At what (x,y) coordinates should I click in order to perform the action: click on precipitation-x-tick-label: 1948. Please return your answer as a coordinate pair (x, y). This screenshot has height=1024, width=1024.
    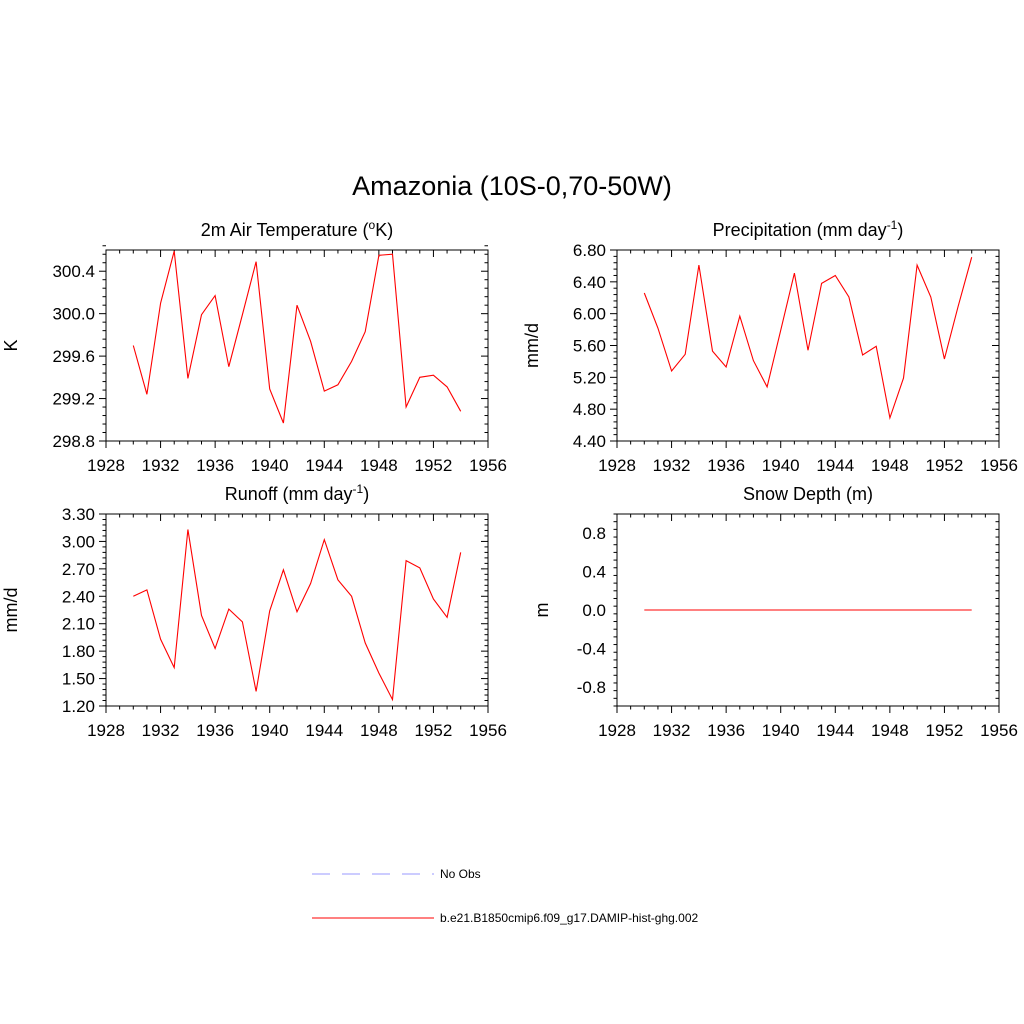
    Looking at the image, I should click on (890, 465).